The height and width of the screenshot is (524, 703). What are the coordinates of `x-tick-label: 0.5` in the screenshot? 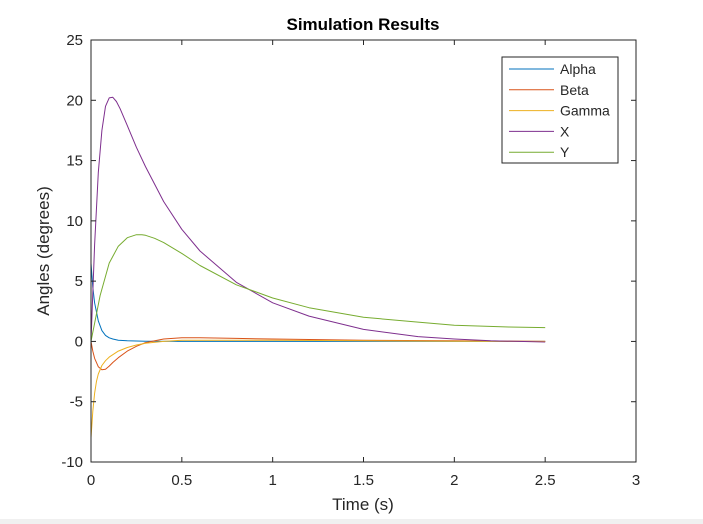 It's located at (181, 480).